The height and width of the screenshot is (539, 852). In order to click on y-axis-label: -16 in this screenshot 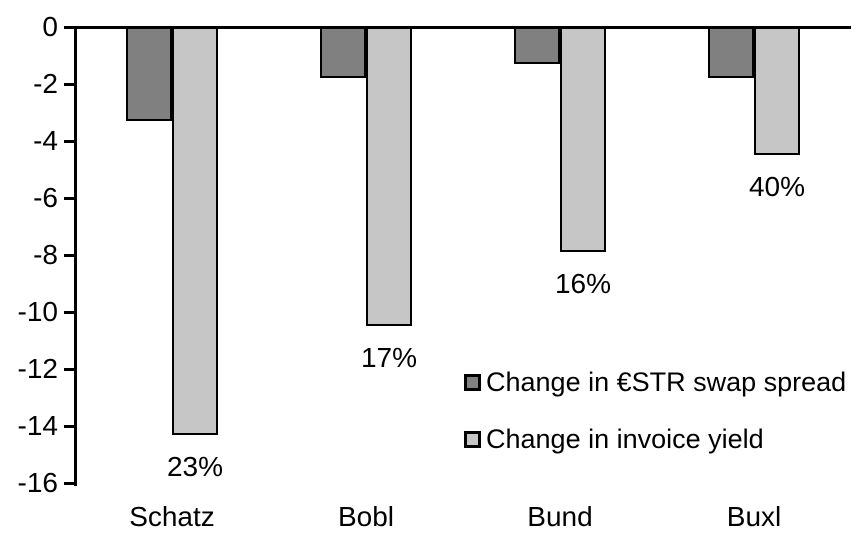, I will do `click(37, 482)`.